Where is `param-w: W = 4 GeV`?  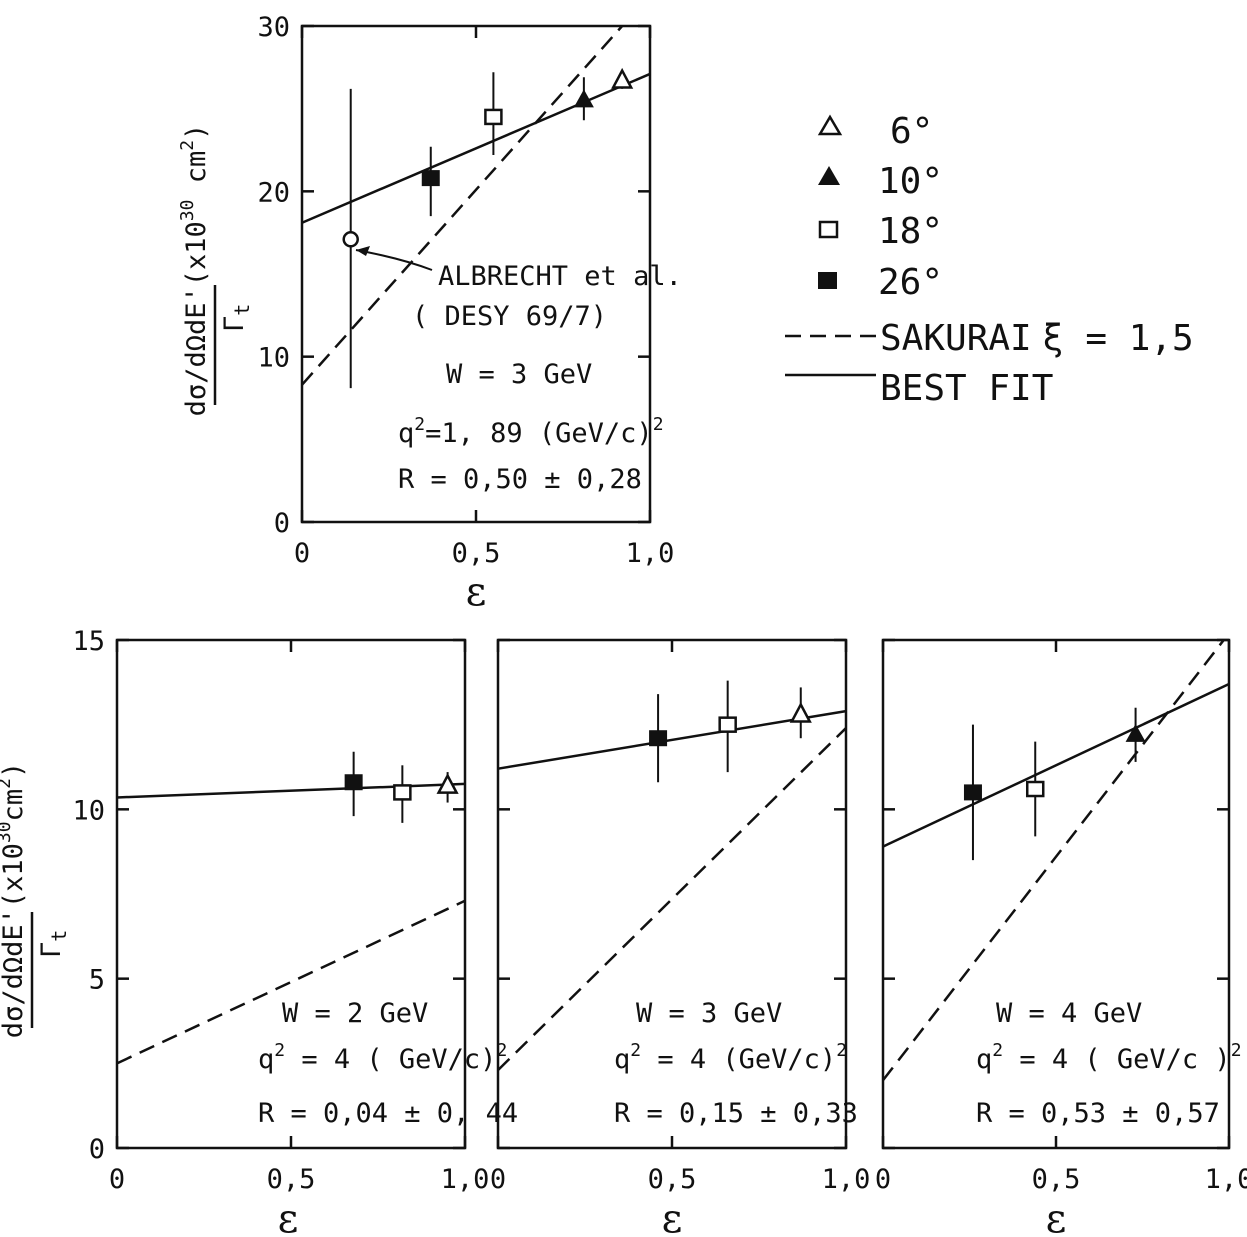 param-w: W = 4 GeV is located at coordinates (1069, 1013).